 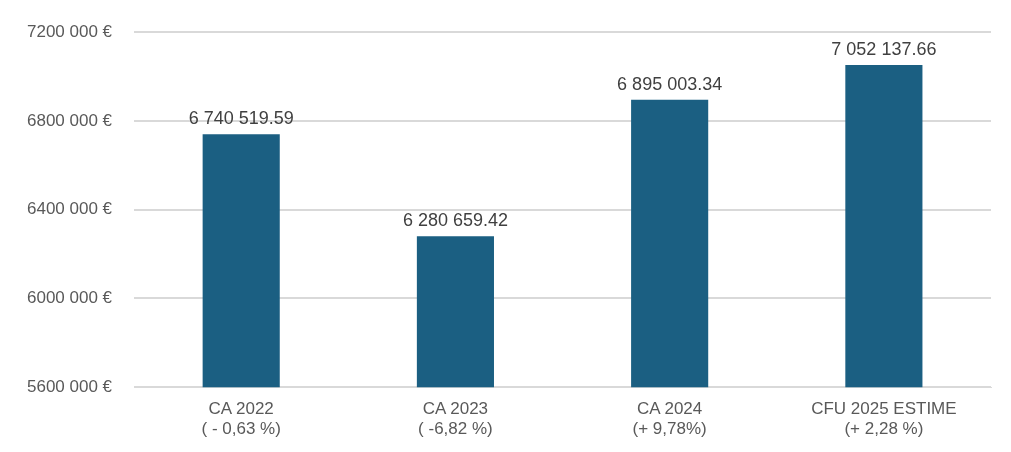 What do you see at coordinates (455, 220) in the screenshot?
I see `data-label: 6 280 659.42` at bounding box center [455, 220].